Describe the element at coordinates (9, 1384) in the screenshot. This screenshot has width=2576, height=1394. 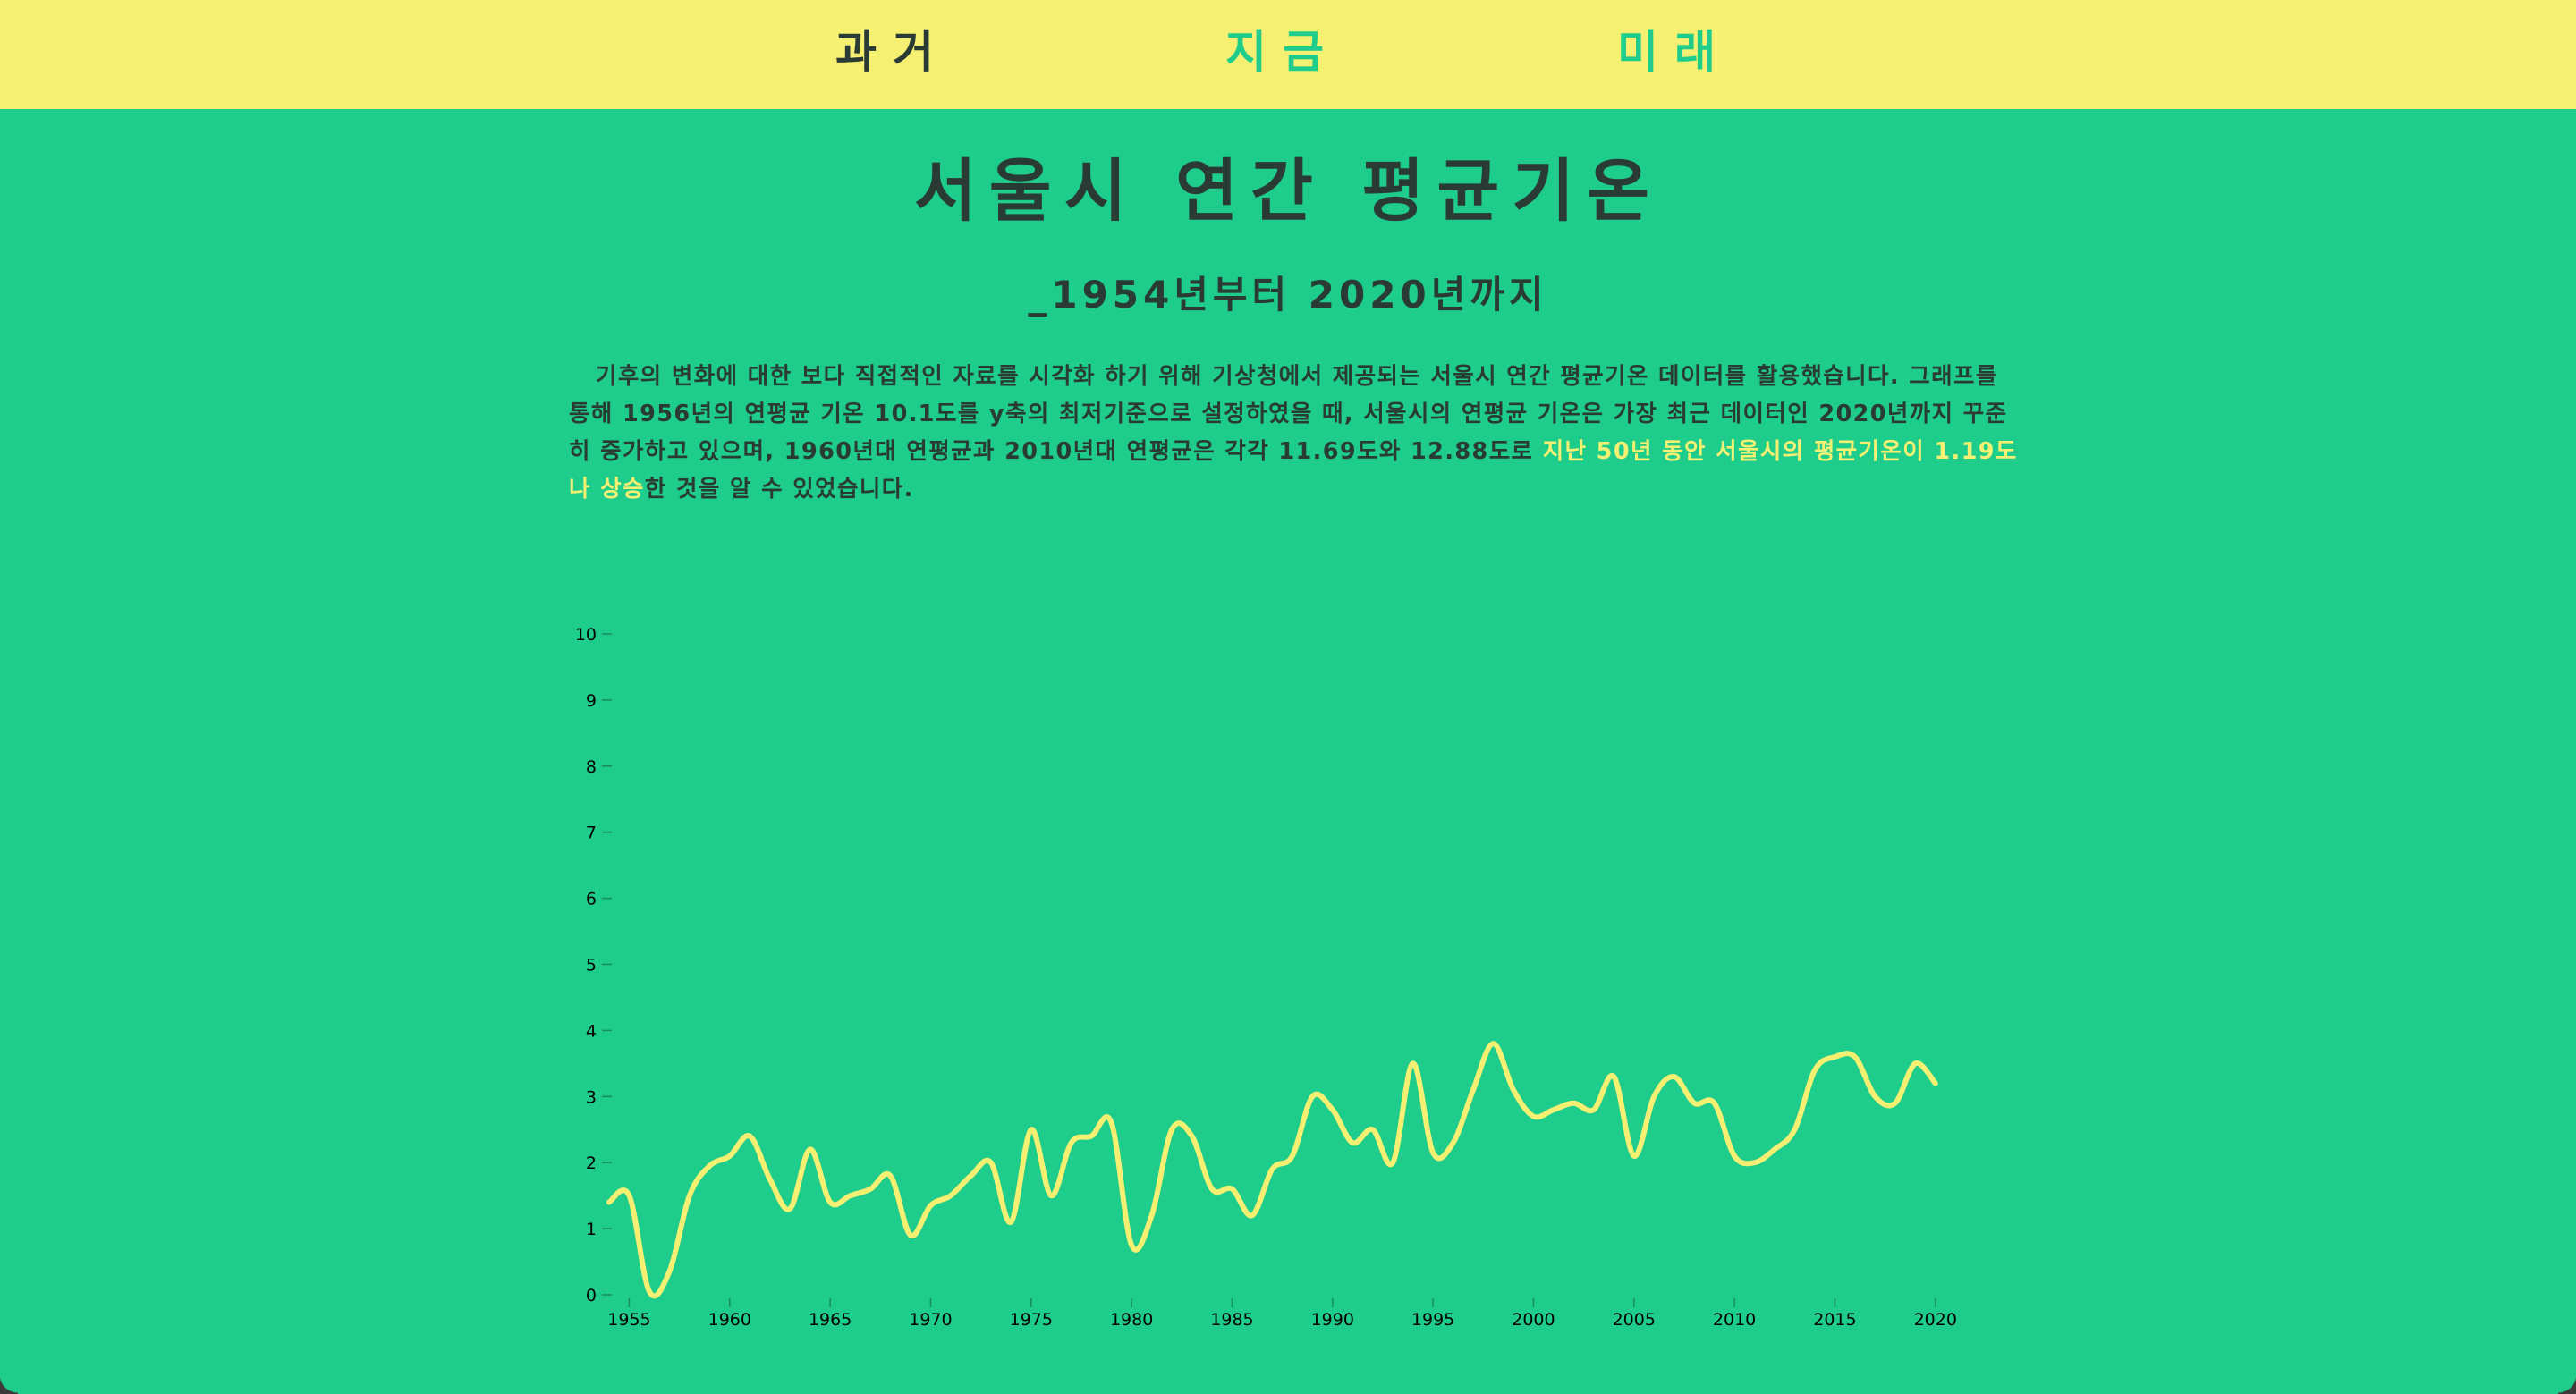
I see `window-corner-left` at that location.